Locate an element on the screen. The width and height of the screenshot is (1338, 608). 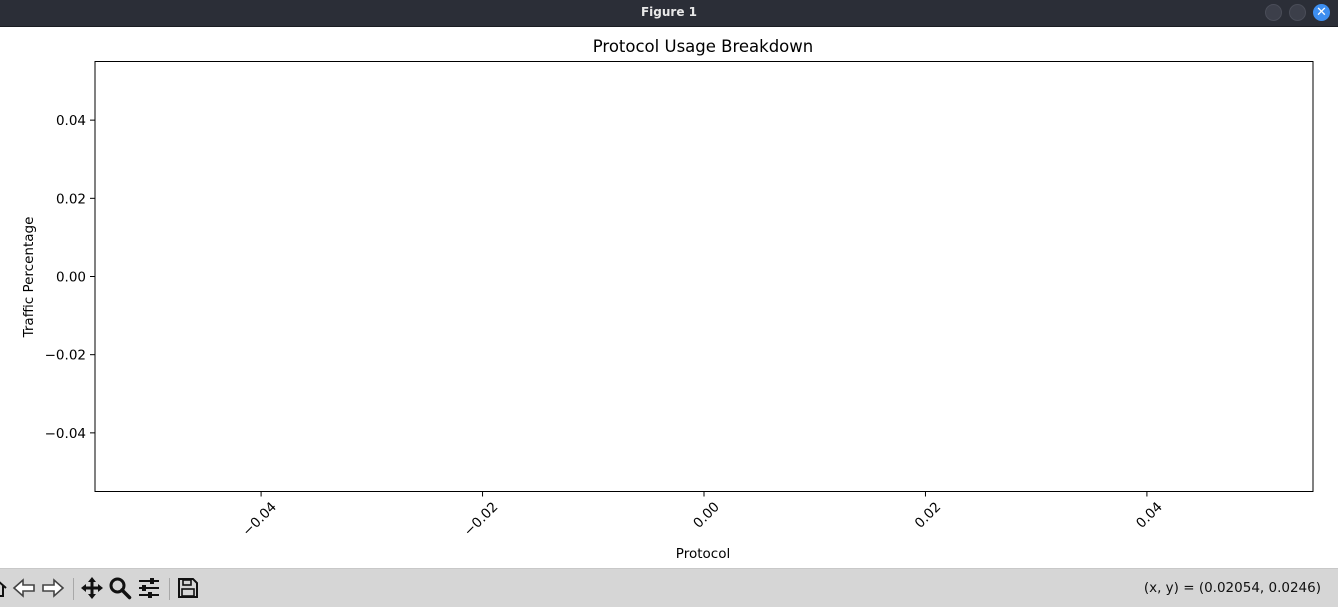
x-axis-label: Protocol is located at coordinates (703, 554).